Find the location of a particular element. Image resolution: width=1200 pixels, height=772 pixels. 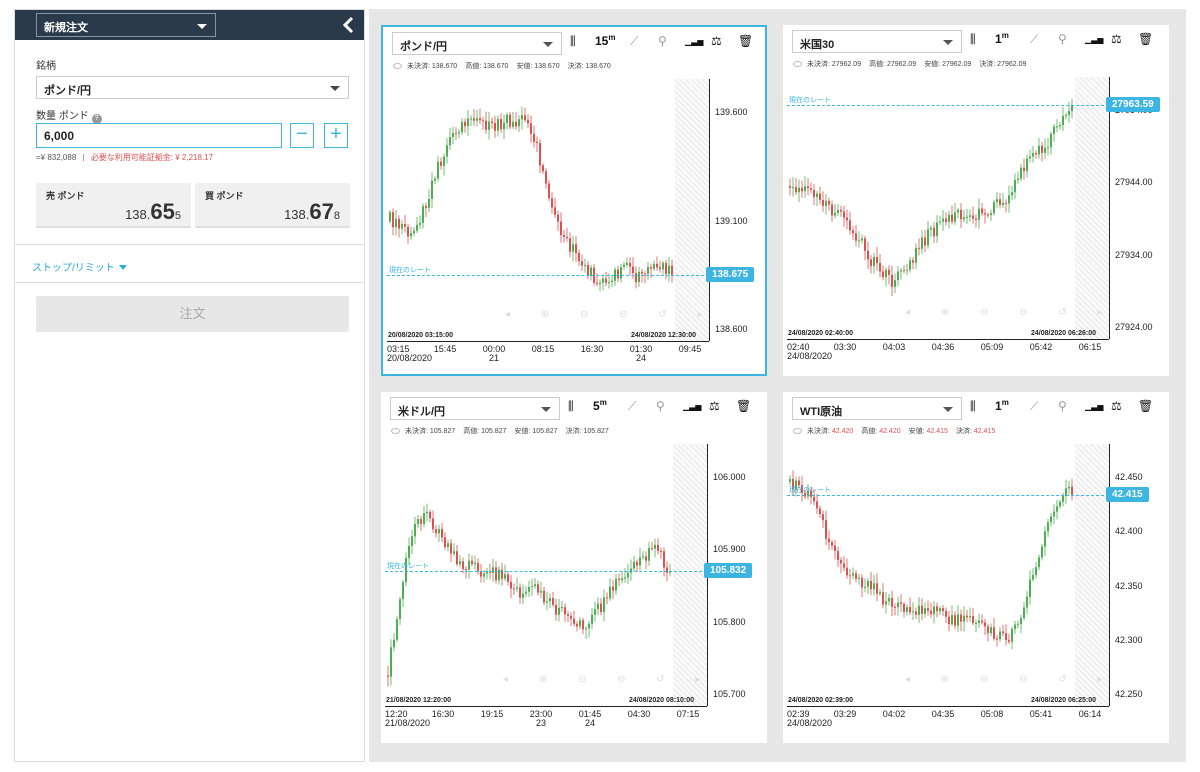

current-rate-line is located at coordinates (548, 275).